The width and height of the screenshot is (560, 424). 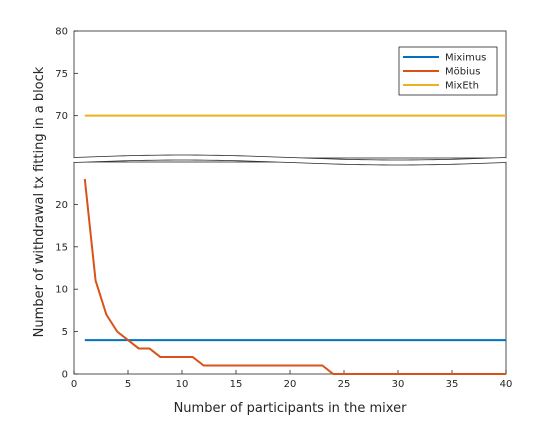 What do you see at coordinates (61, 205) in the screenshot?
I see `lower-y-tick-label: 20` at bounding box center [61, 205].